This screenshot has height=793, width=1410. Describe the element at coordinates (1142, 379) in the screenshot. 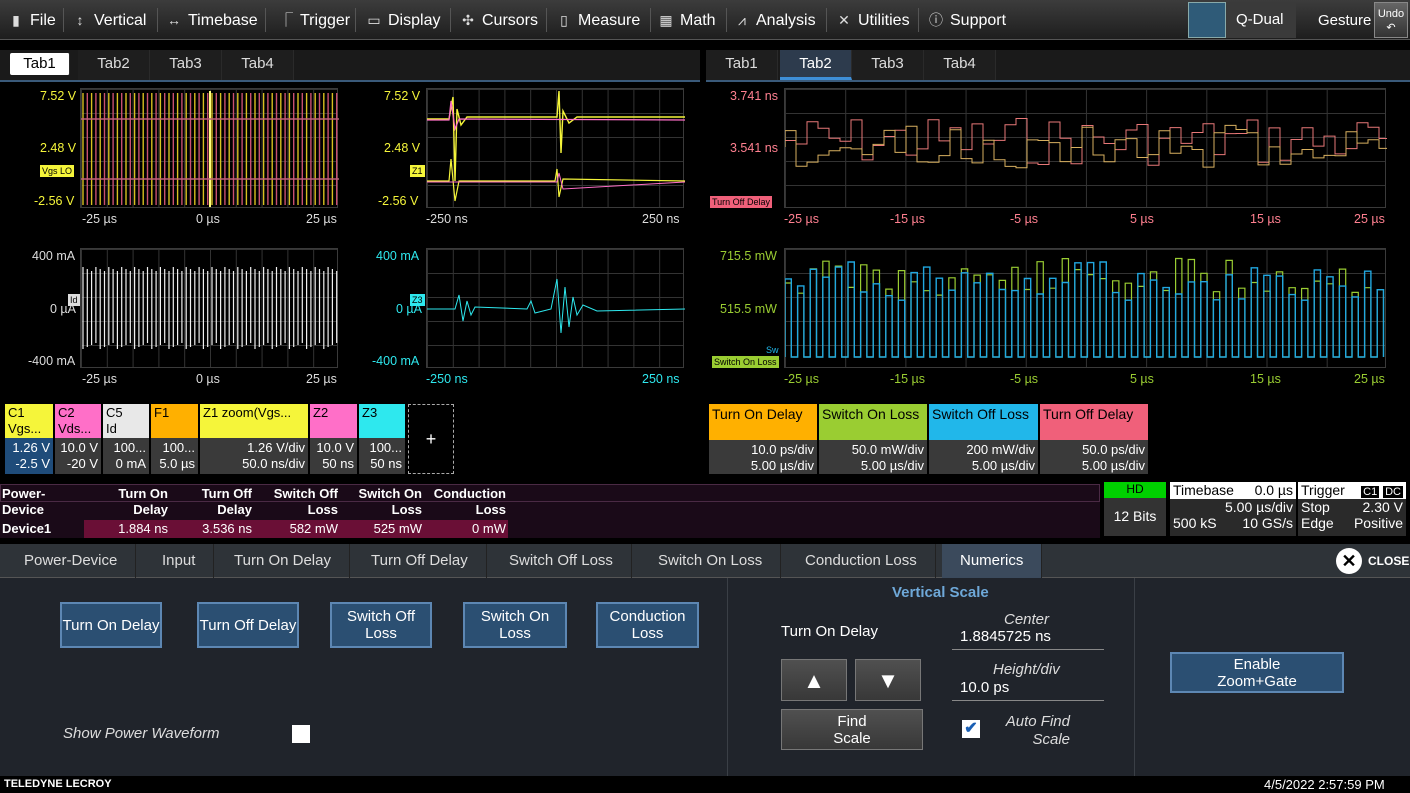

I see `x-tick-label: 5 µs` at that location.